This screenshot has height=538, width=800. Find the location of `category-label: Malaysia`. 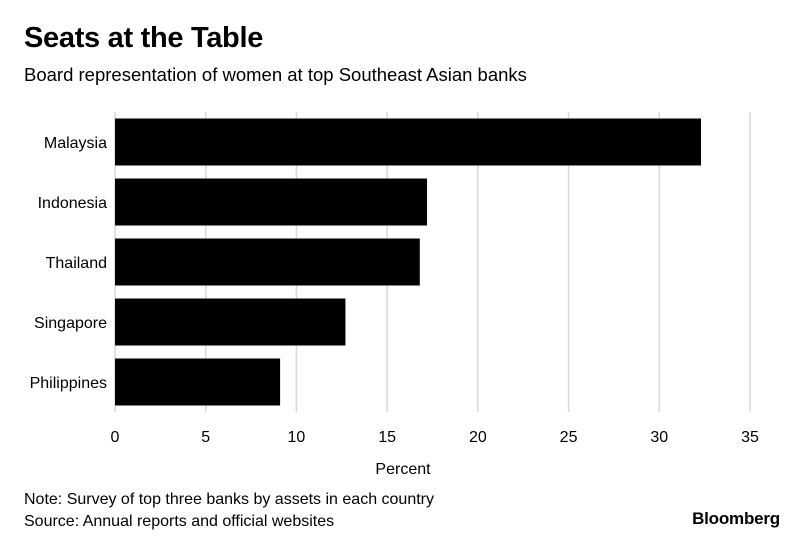

category-label: Malaysia is located at coordinates (75, 143).